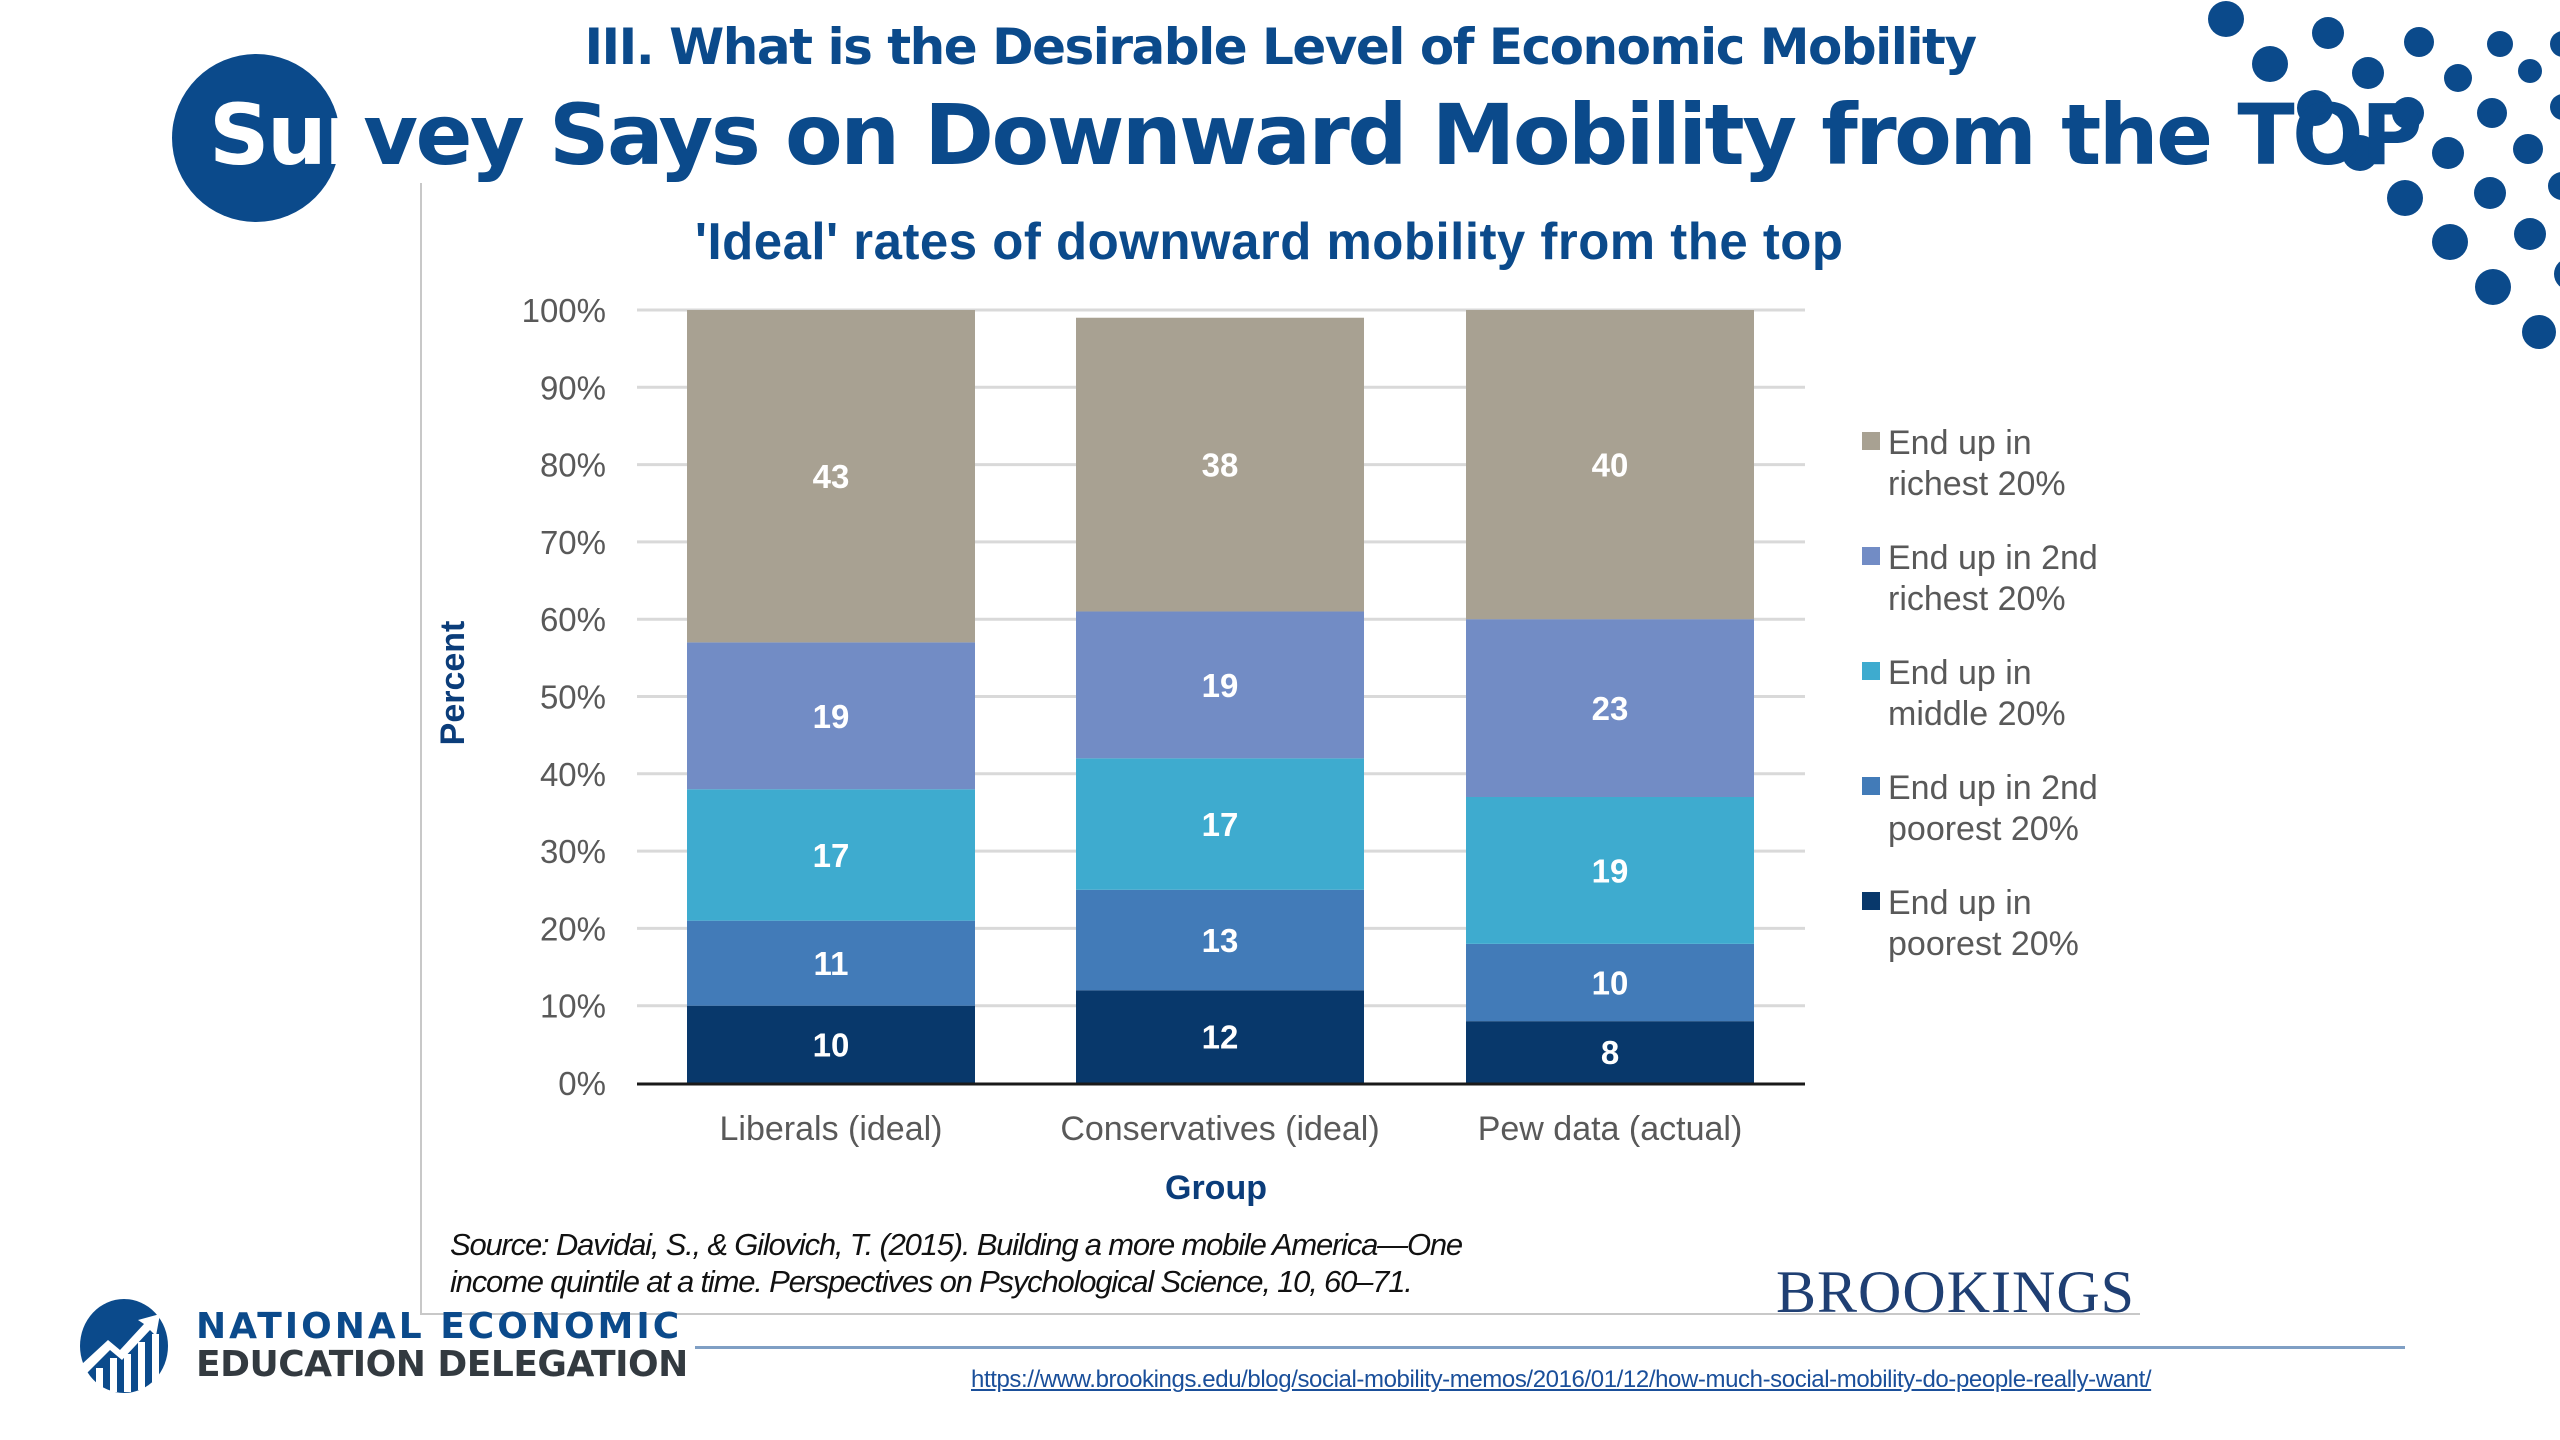 The image size is (2560, 1440). Describe the element at coordinates (573, 619) in the screenshot. I see `y-tick-label: 60%` at that location.